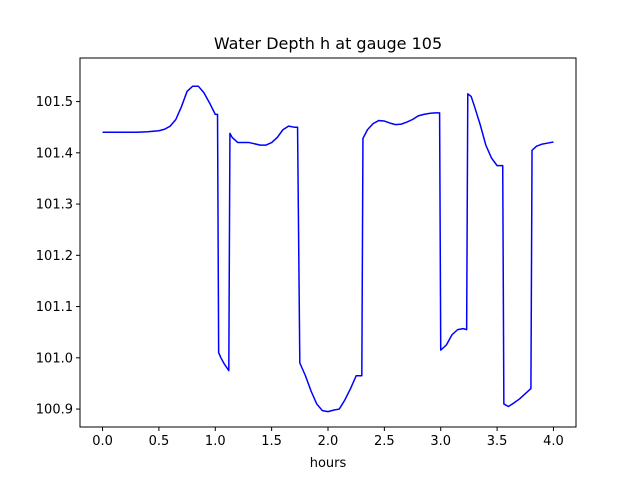 The width and height of the screenshot is (640, 485). Describe the element at coordinates (271, 441) in the screenshot. I see `x-tick-label: 1.5` at that location.